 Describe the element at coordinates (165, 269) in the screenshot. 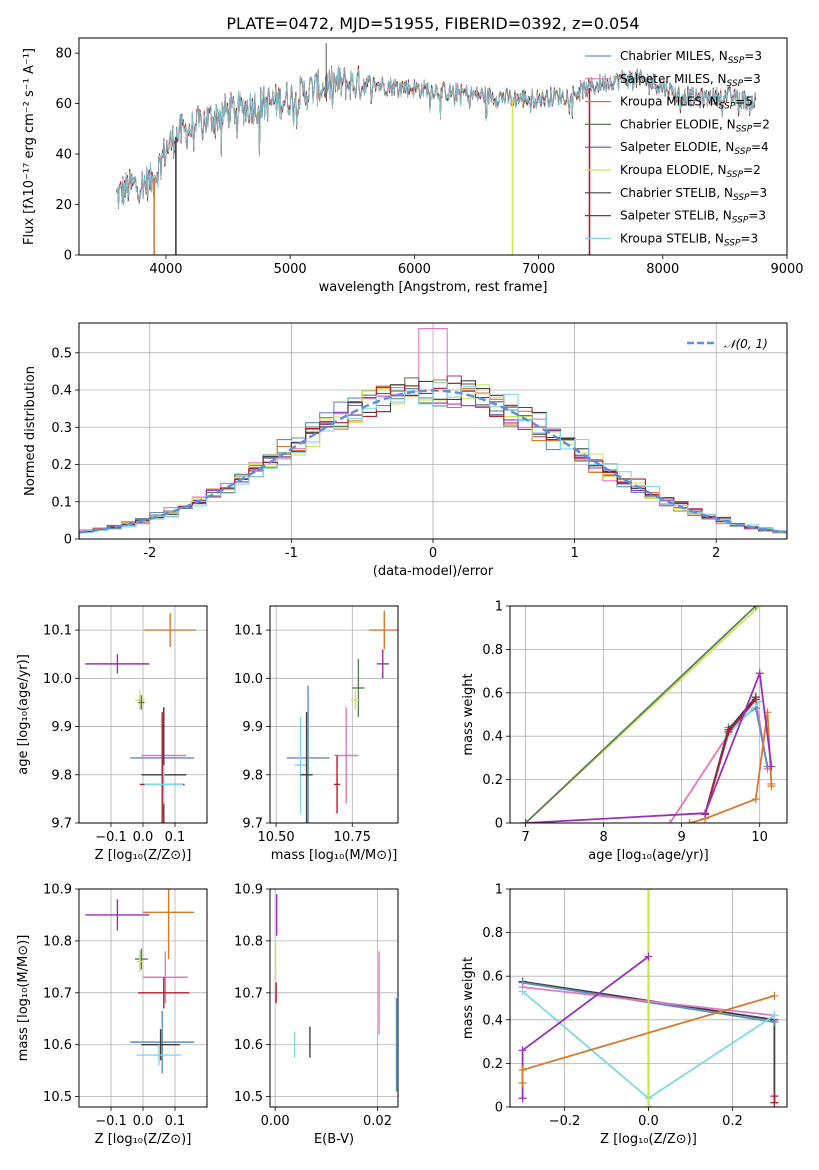

I see `x-tick-label: 4000` at that location.